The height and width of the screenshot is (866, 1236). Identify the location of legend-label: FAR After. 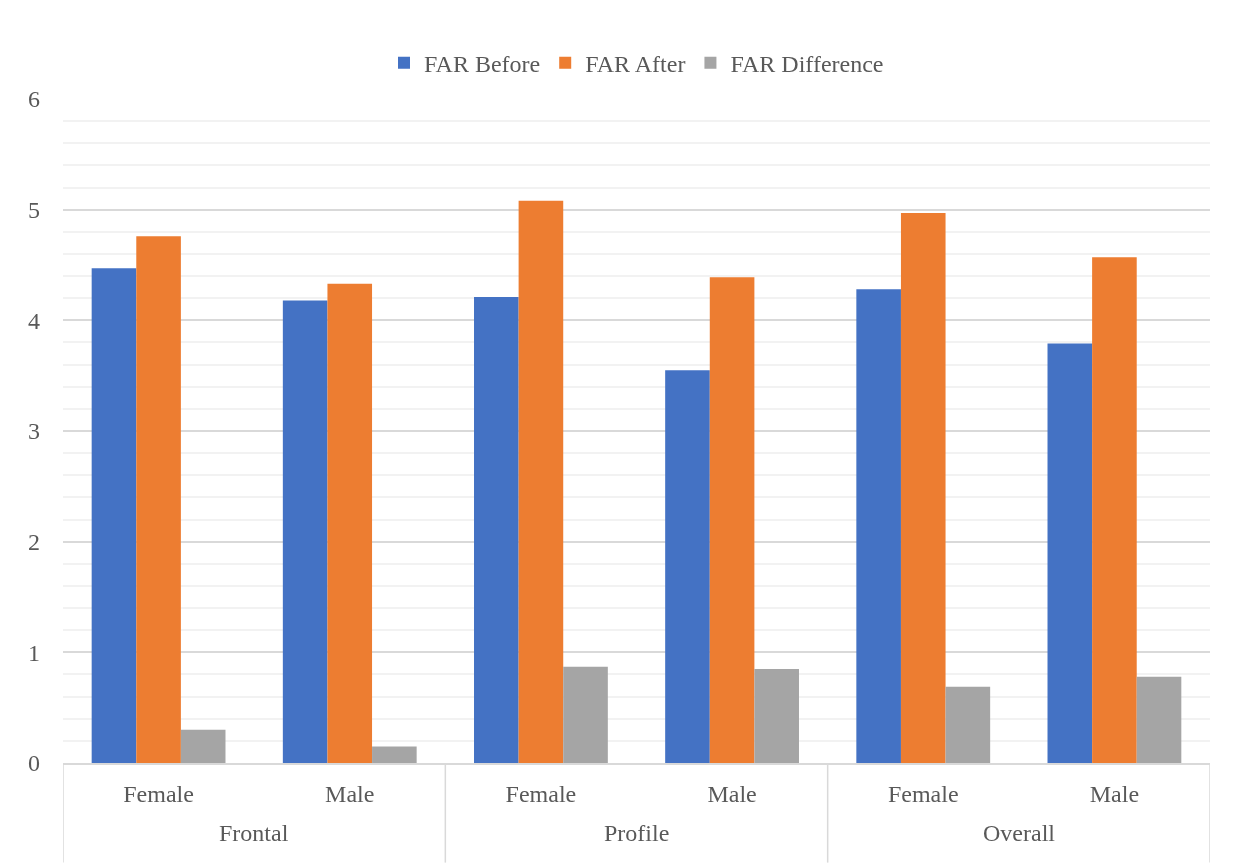
(635, 64).